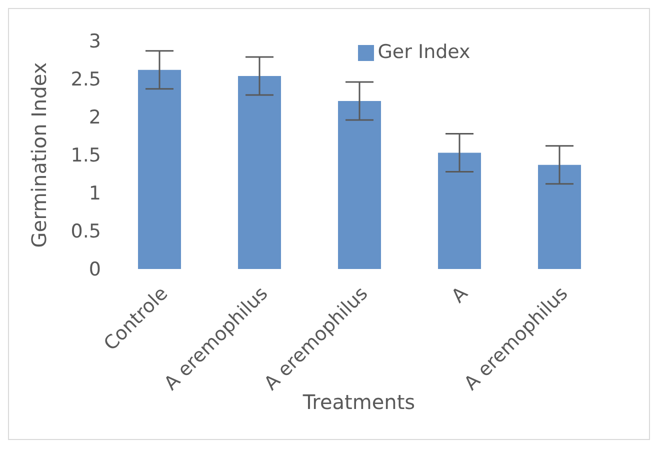 The image size is (660, 449). What do you see at coordinates (85, 79) in the screenshot?
I see `y-tick-label: 2.5` at bounding box center [85, 79].